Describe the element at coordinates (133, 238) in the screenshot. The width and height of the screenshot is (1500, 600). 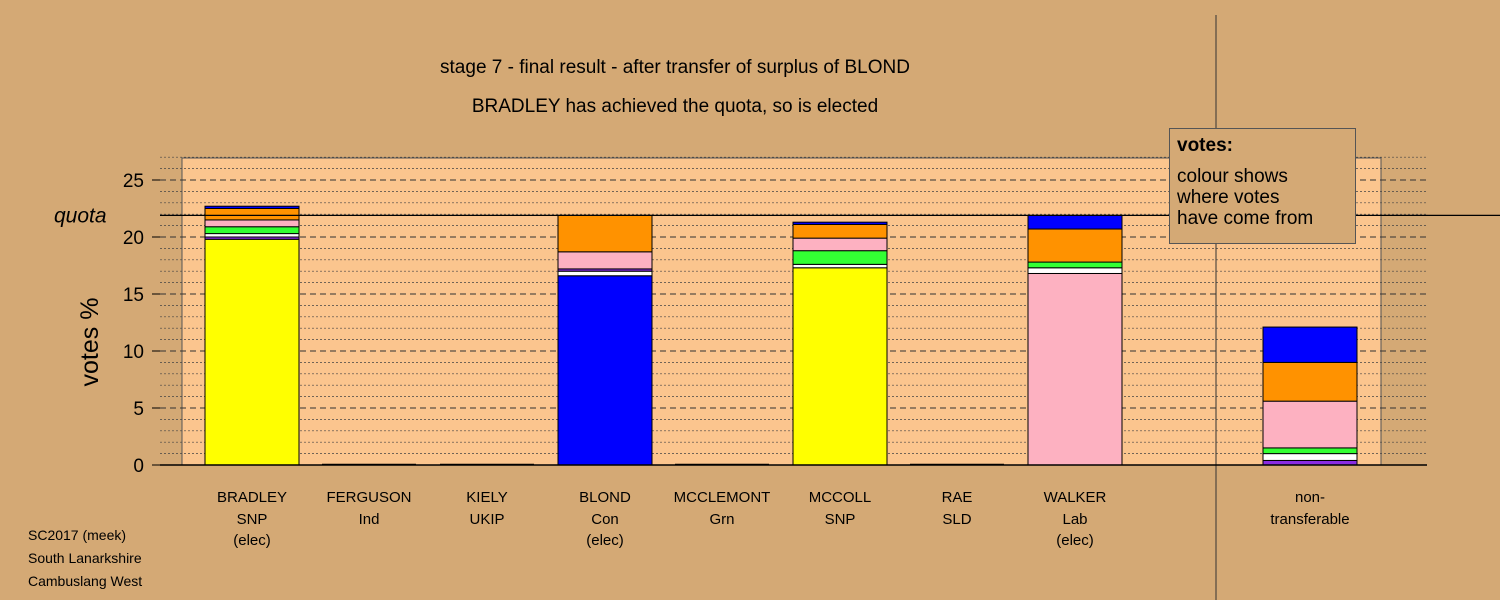
I see `y-tick-label: 20` at that location.